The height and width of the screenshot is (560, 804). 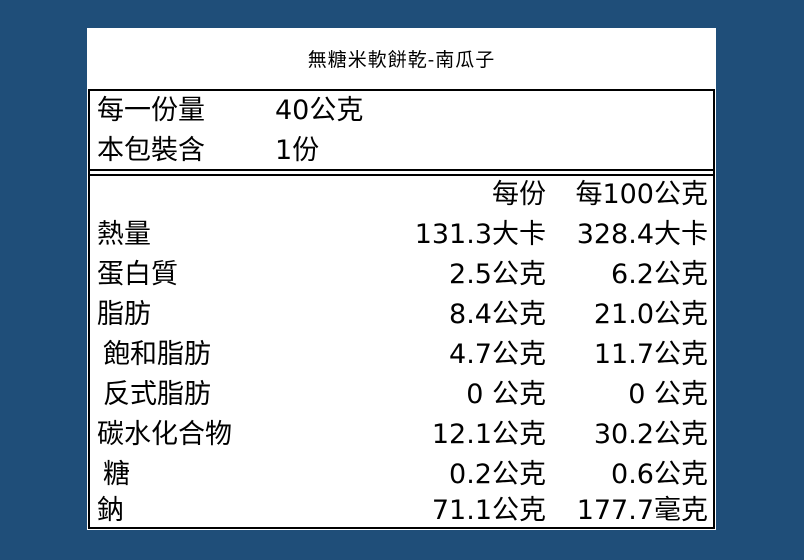 I want to click on nutrient-name: 鈉, so click(x=110, y=510).